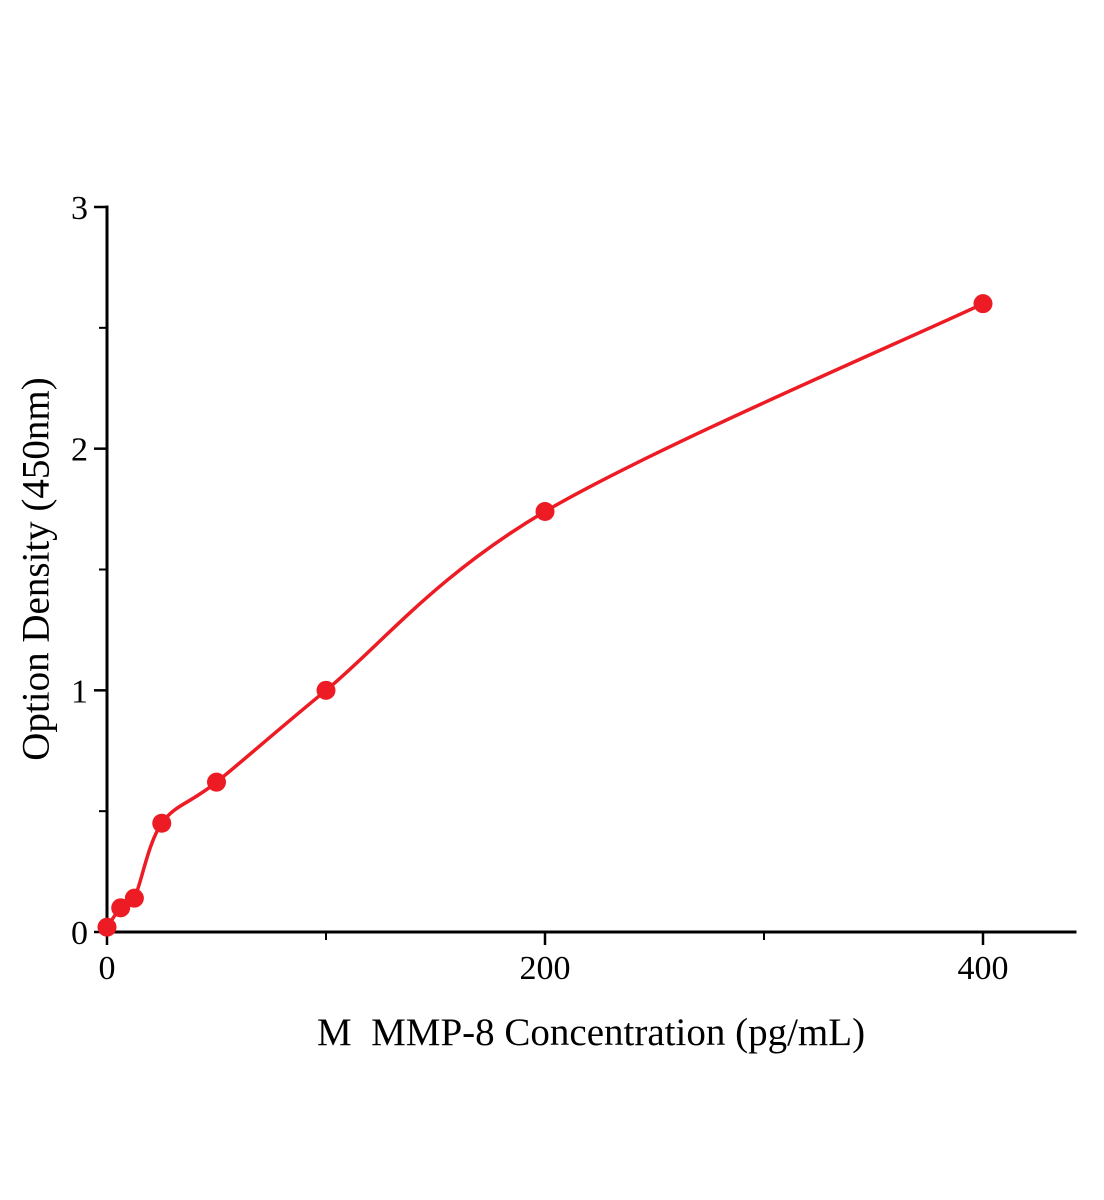 The image size is (1104, 1200). What do you see at coordinates (36, 569) in the screenshot?
I see `y-axis-title: Option Density (450nm)` at bounding box center [36, 569].